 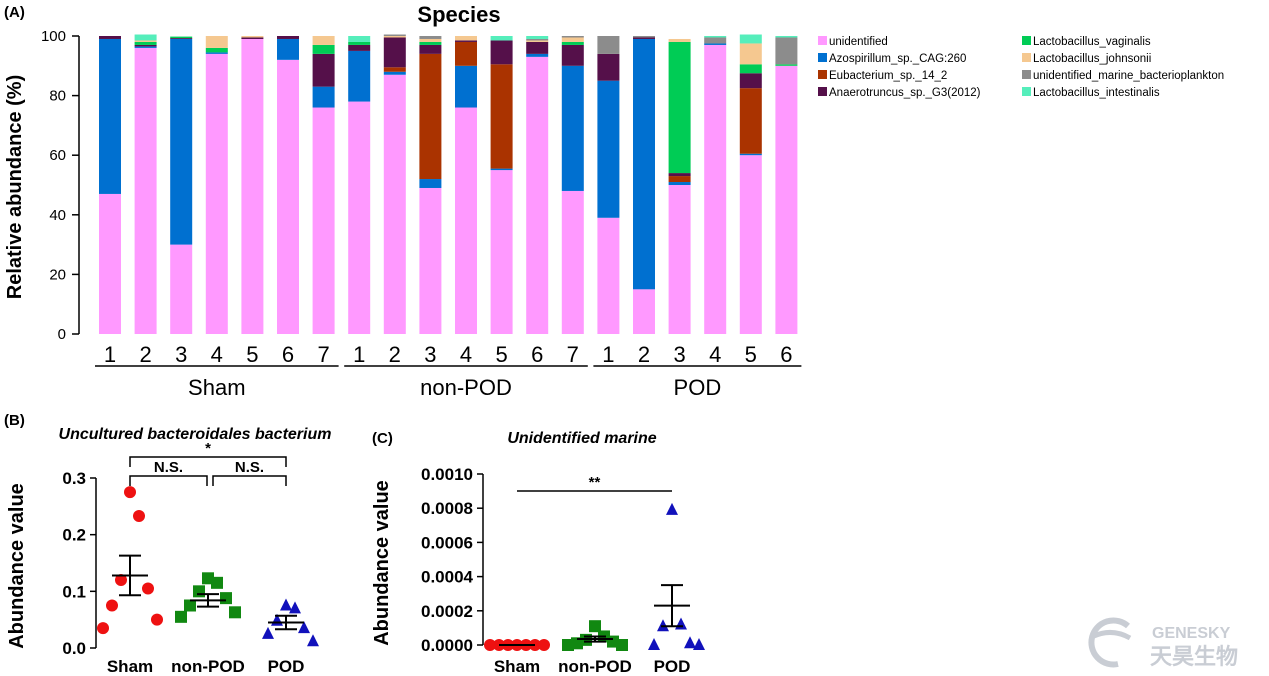 I want to click on group-label: non-POD, so click(x=466, y=387).